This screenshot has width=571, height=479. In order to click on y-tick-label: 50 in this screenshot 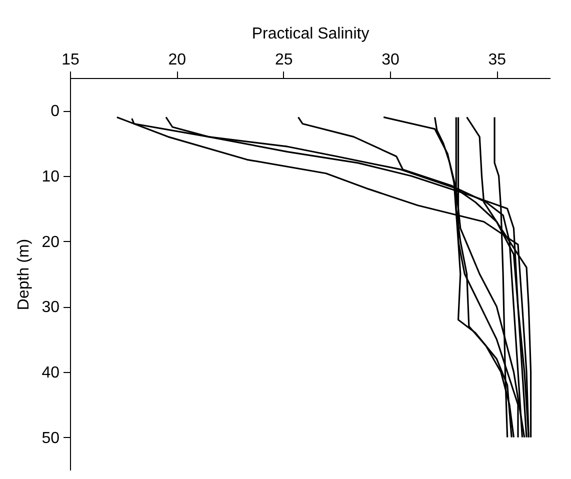, I will do `click(51, 438)`.